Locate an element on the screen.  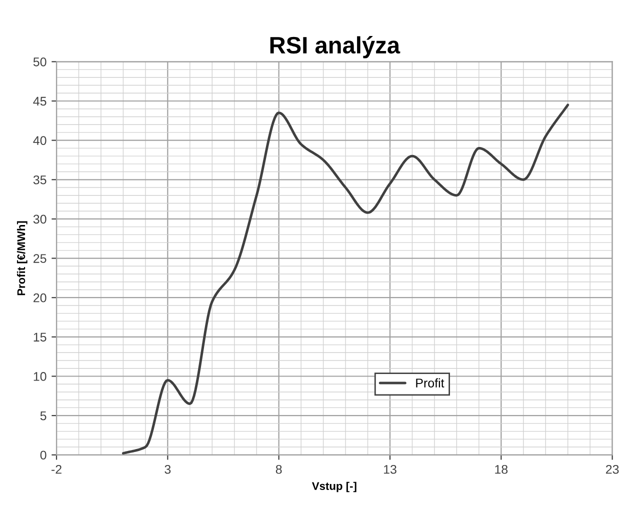
y-tick-label: 0 is located at coordinates (43, 455).